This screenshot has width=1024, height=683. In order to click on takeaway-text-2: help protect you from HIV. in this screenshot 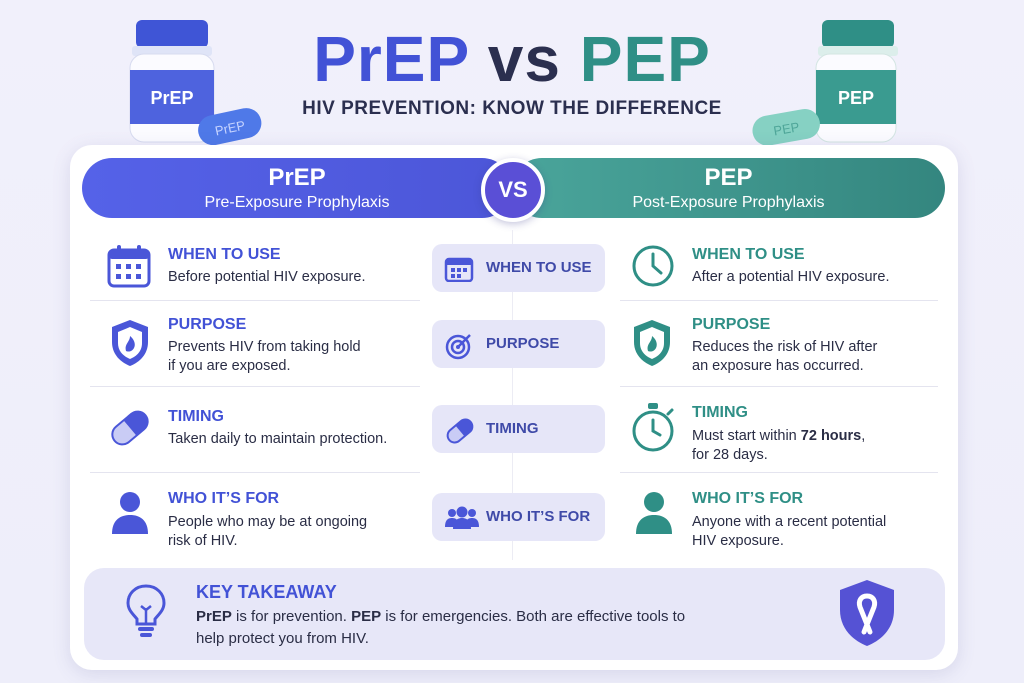, I will do `click(282, 638)`.